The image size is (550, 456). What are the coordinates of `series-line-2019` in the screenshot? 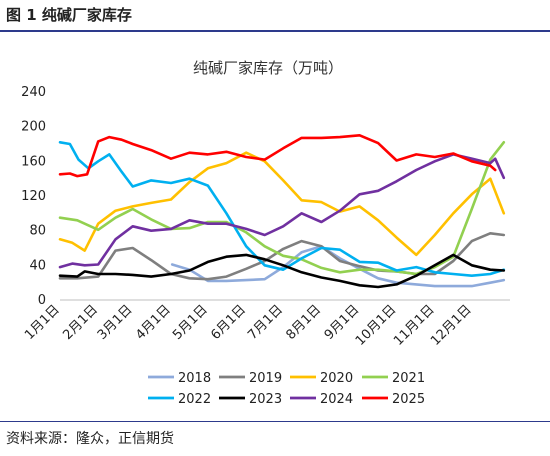 It's located at (282, 256).